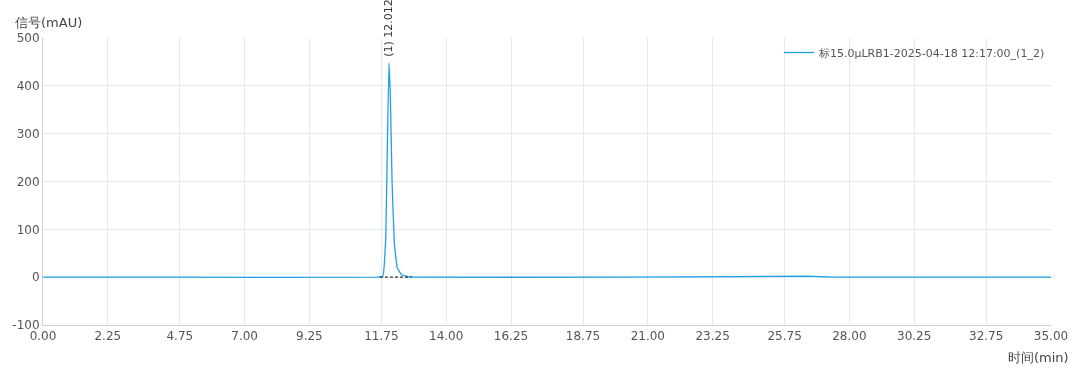 Image resolution: width=1080 pixels, height=371 pixels. Describe the element at coordinates (381, 336) in the screenshot. I see `x-tick-label: 11.75` at that location.